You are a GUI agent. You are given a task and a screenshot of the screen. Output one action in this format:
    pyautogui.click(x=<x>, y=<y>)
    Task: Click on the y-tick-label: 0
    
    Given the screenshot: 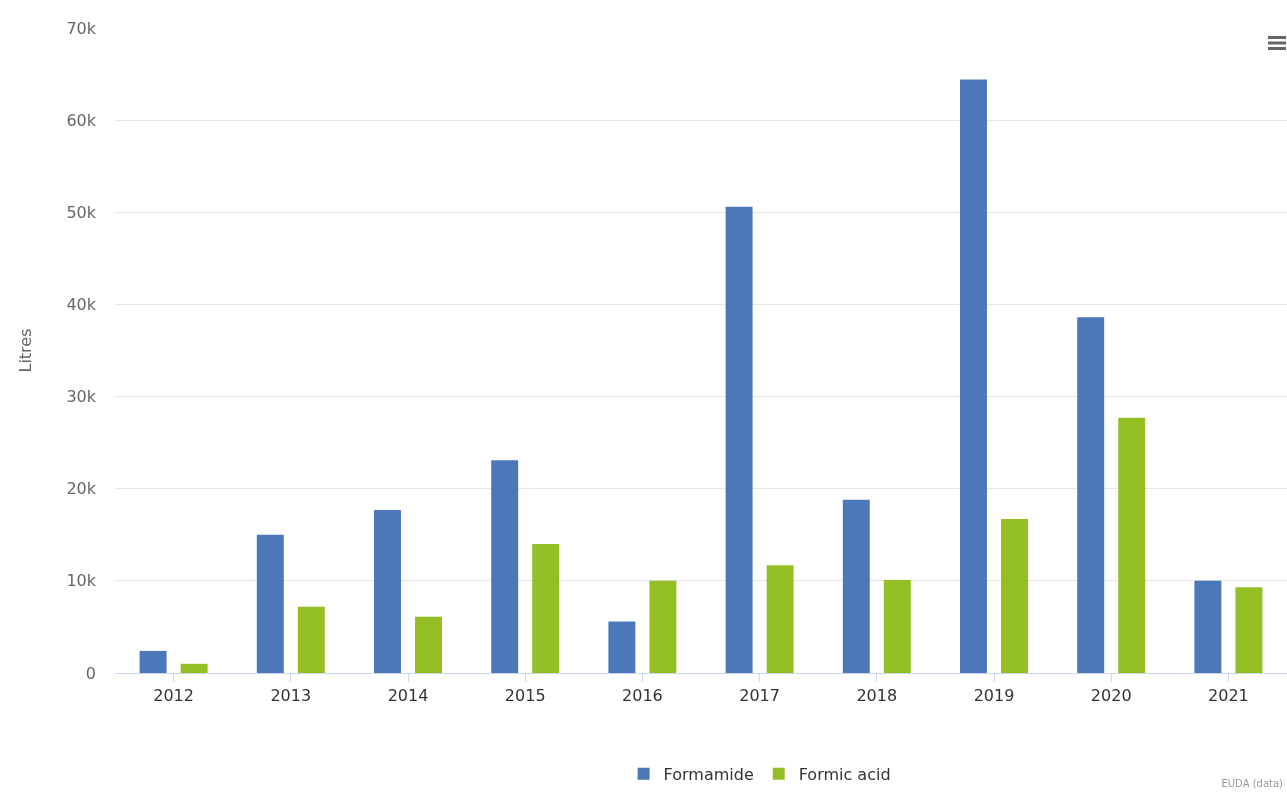 What is the action you would take?
    pyautogui.click(x=90, y=673)
    